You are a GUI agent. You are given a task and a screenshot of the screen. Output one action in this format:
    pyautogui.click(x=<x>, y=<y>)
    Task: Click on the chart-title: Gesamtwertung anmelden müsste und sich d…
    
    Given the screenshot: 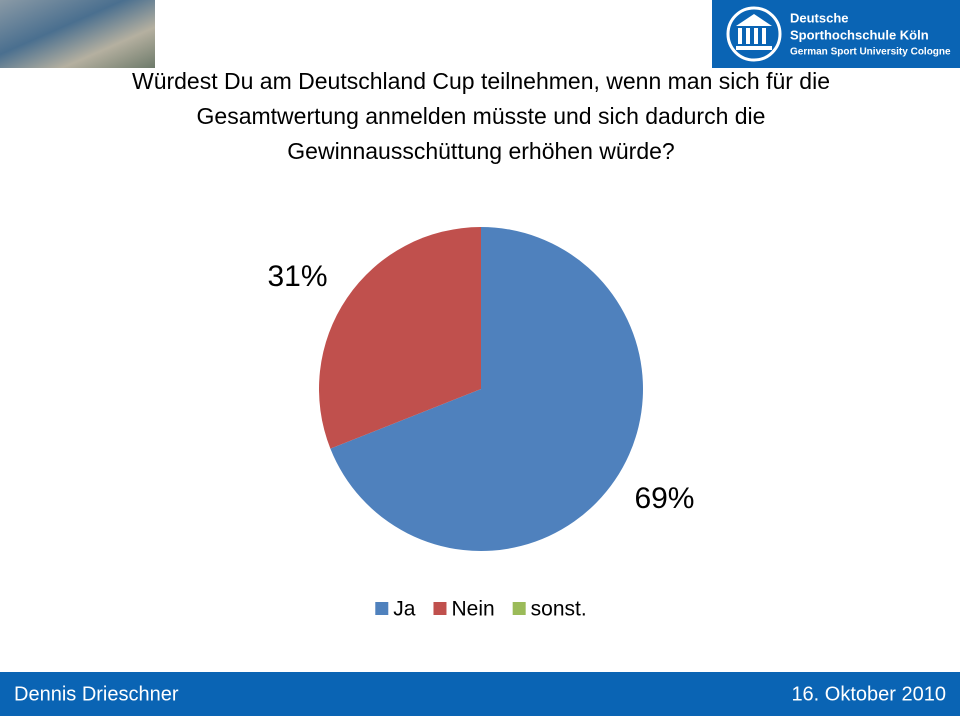 What is the action you would take?
    pyautogui.click(x=481, y=116)
    